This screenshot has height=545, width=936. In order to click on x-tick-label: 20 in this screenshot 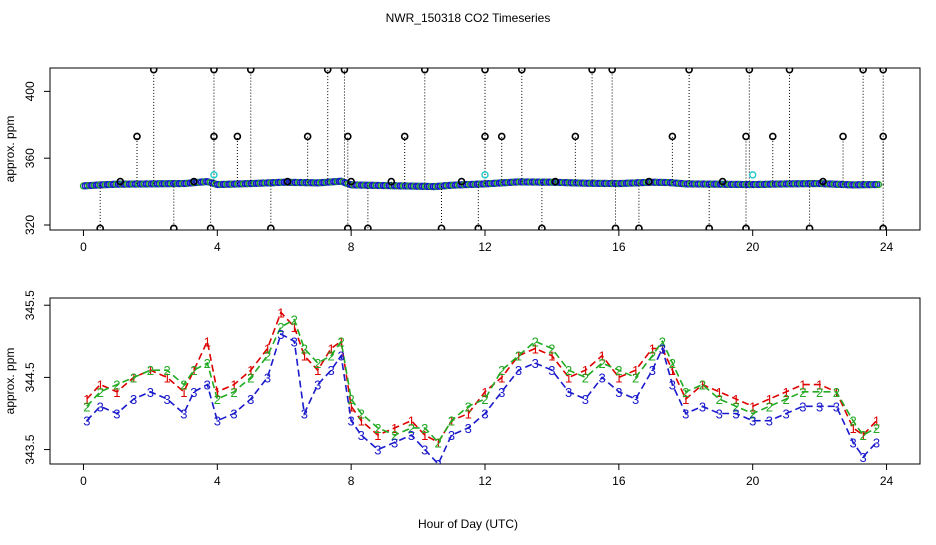, I will do `click(753, 247)`.